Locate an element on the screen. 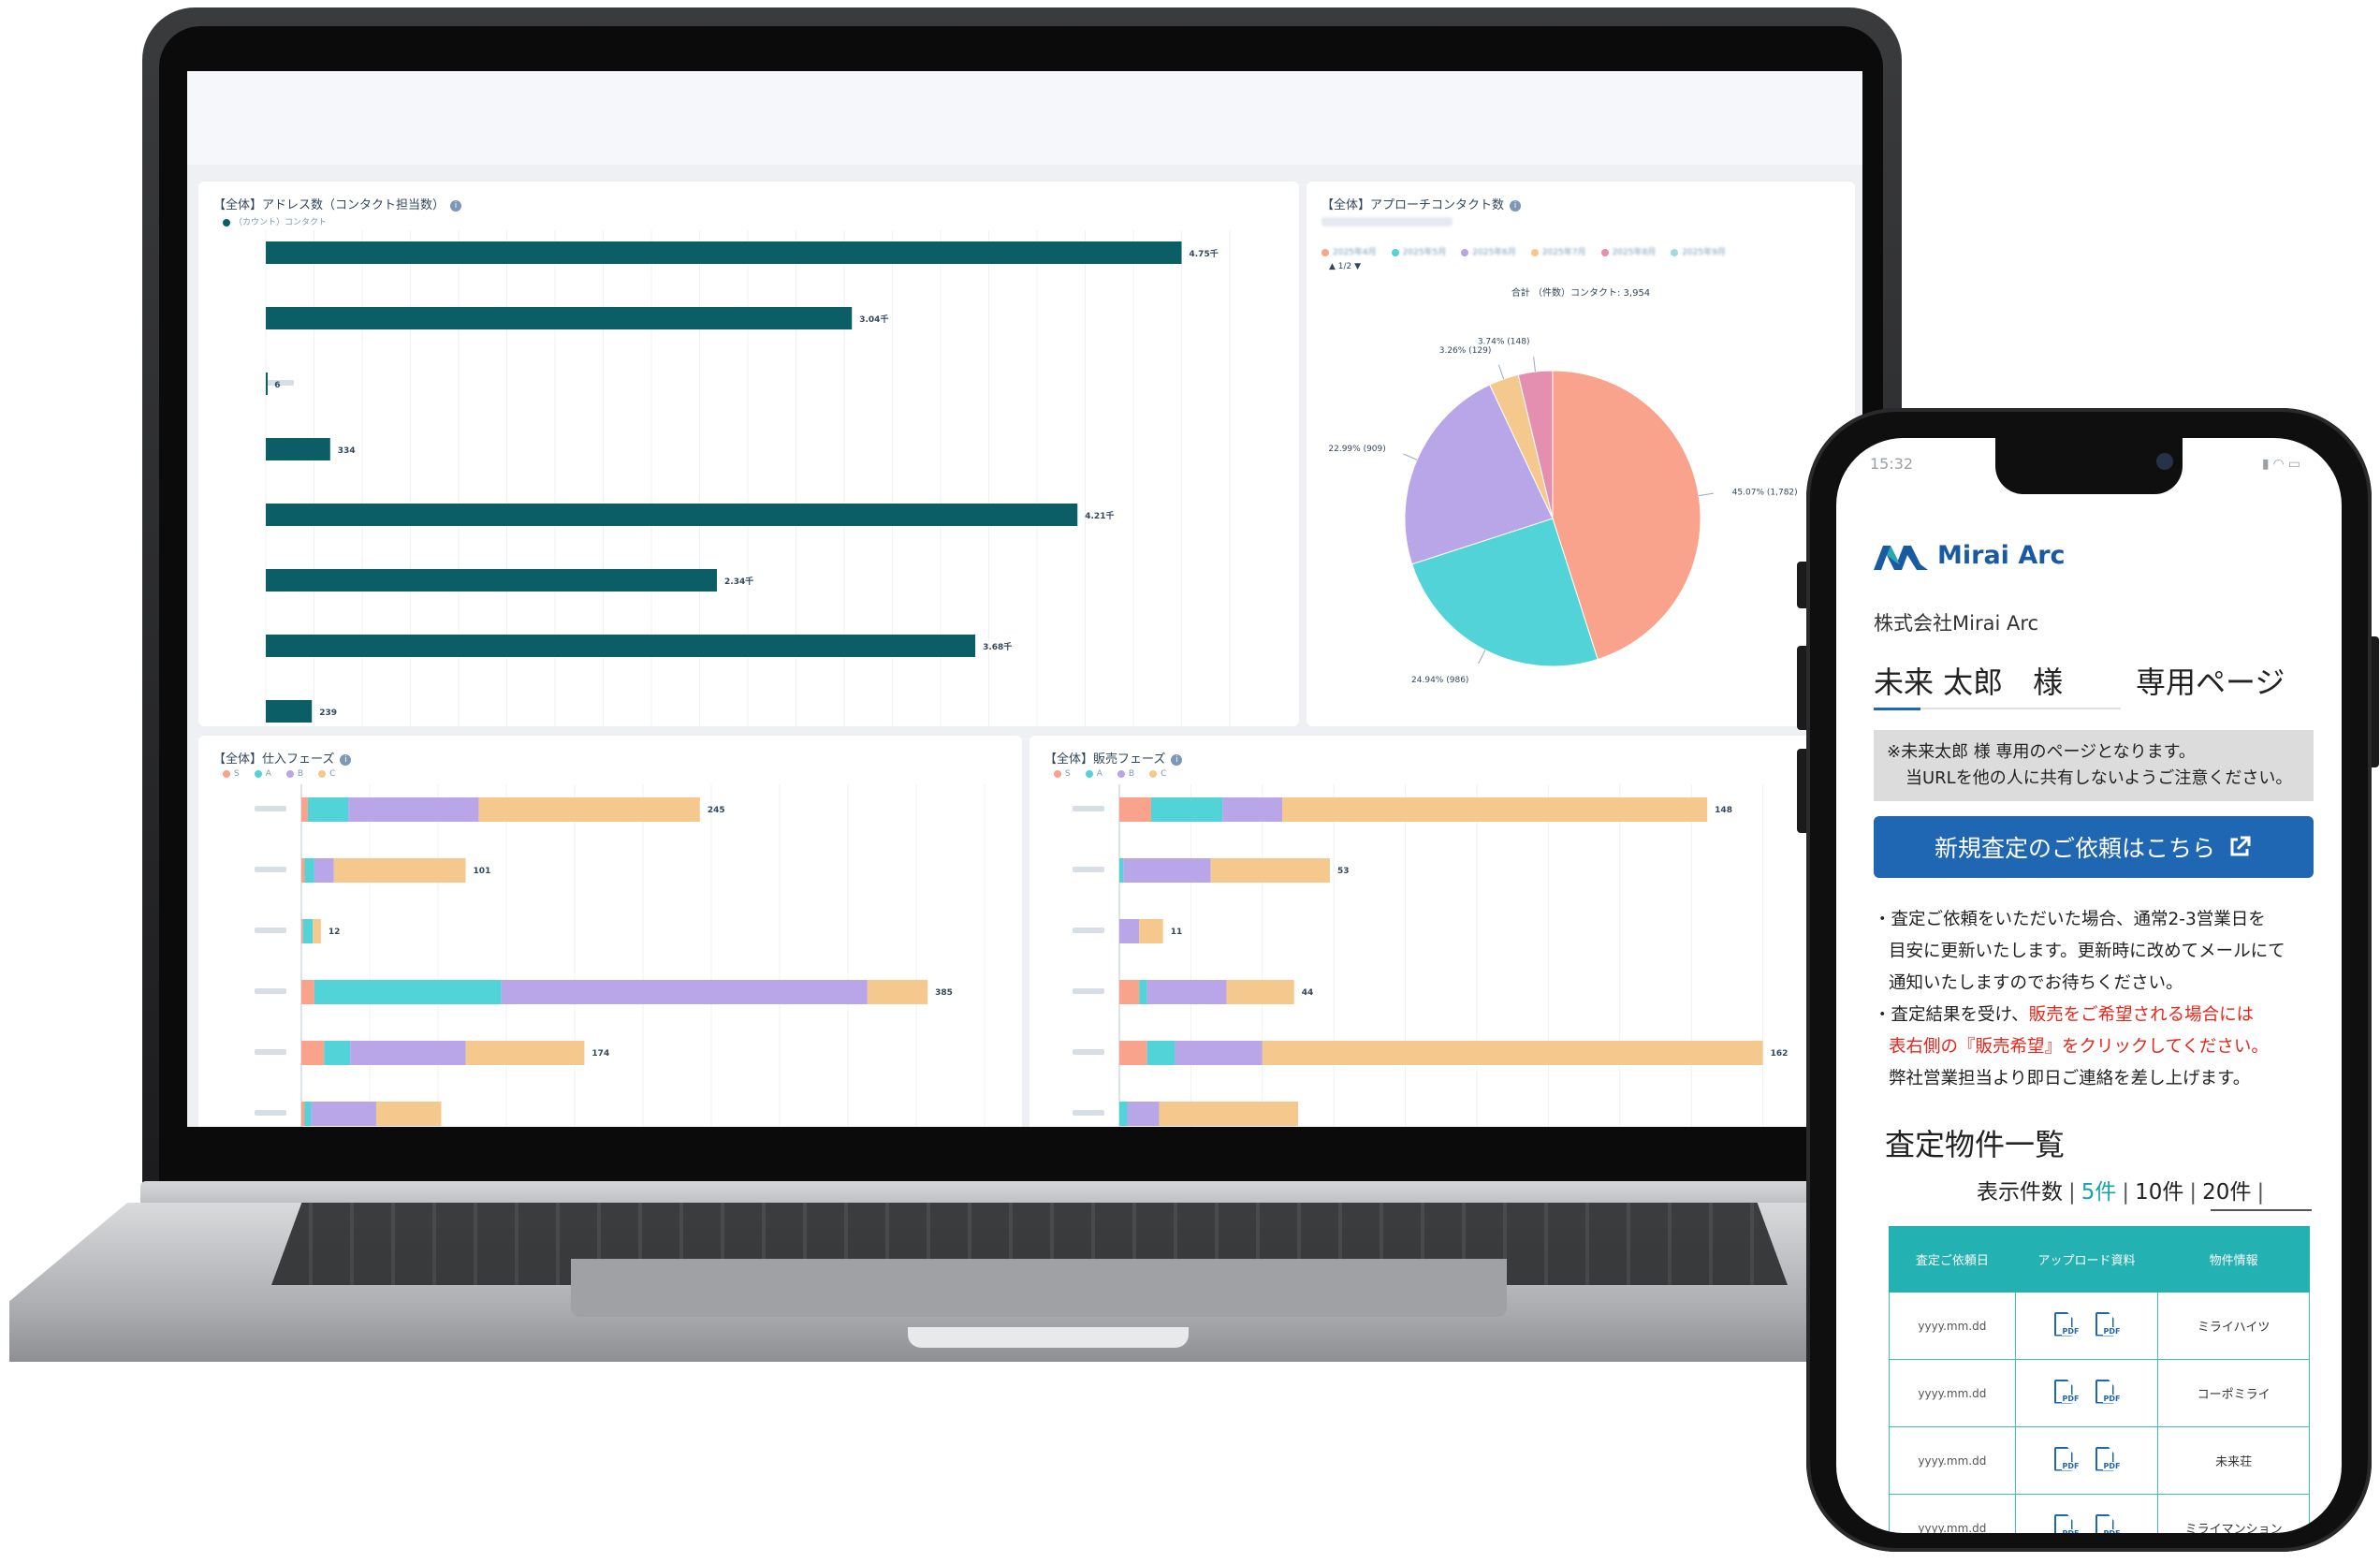 This screenshot has height=1563, width=2380. column-header-property: 物件情報 is located at coordinates (2233, 1259).